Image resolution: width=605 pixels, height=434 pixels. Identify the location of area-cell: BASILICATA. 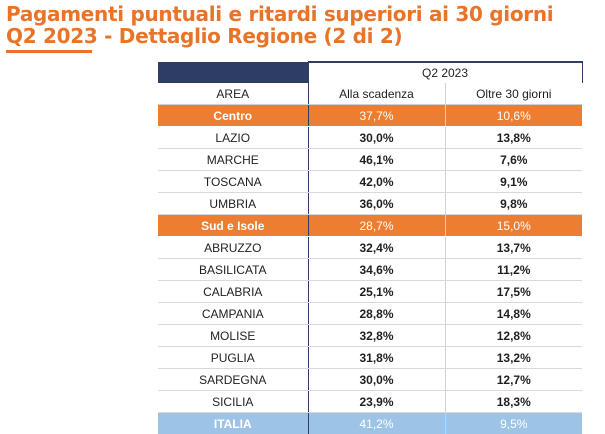
(233, 270).